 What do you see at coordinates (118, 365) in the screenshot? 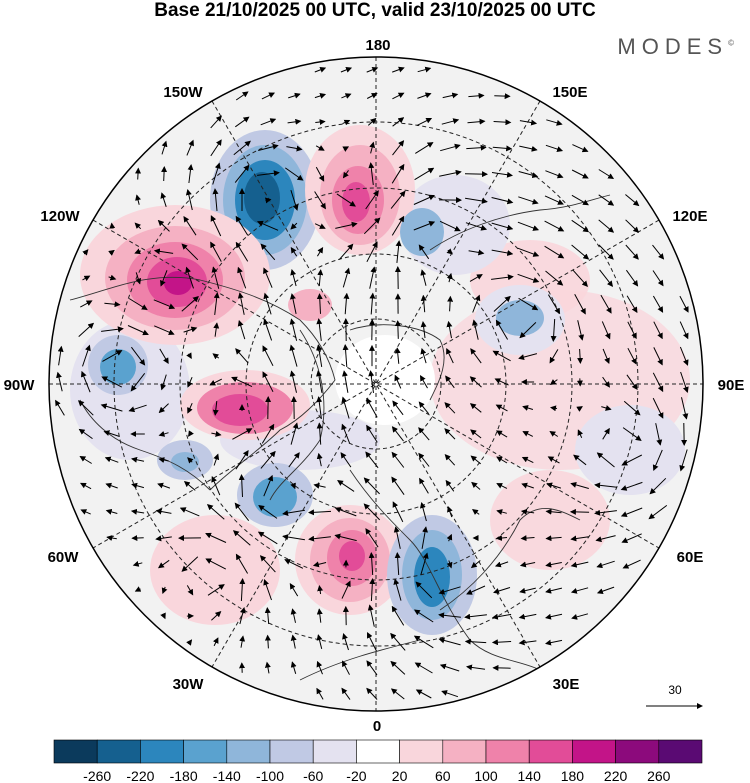
I see `anomaly-low-90w` at bounding box center [118, 365].